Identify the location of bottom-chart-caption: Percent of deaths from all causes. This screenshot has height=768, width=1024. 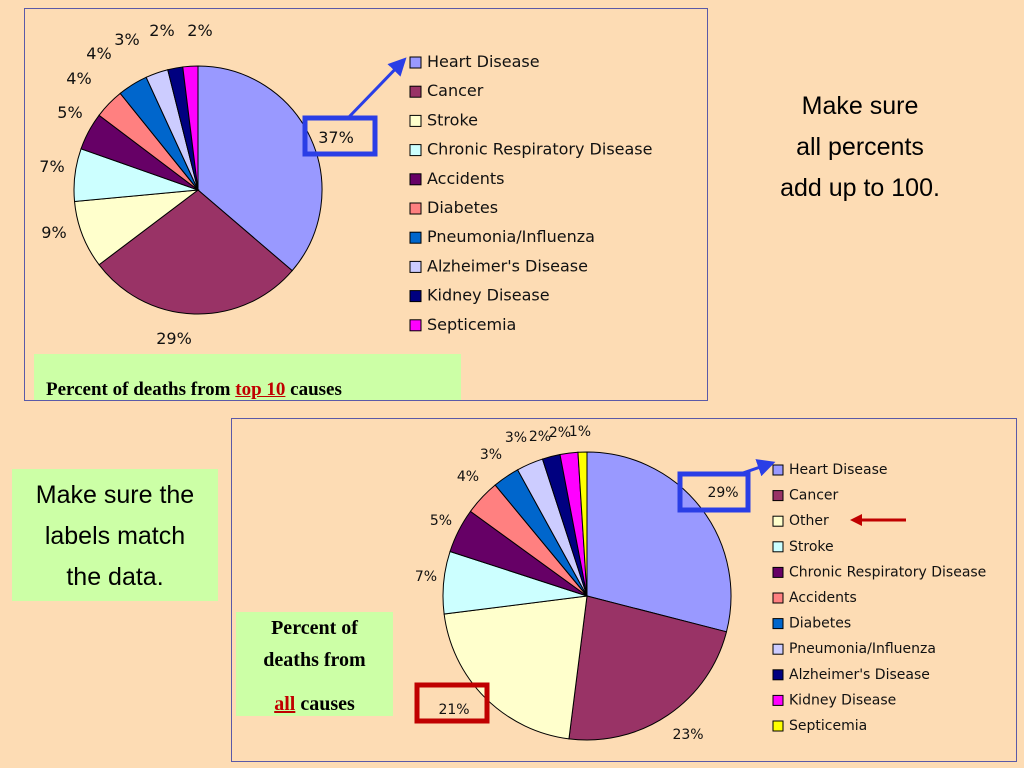
(314, 664).